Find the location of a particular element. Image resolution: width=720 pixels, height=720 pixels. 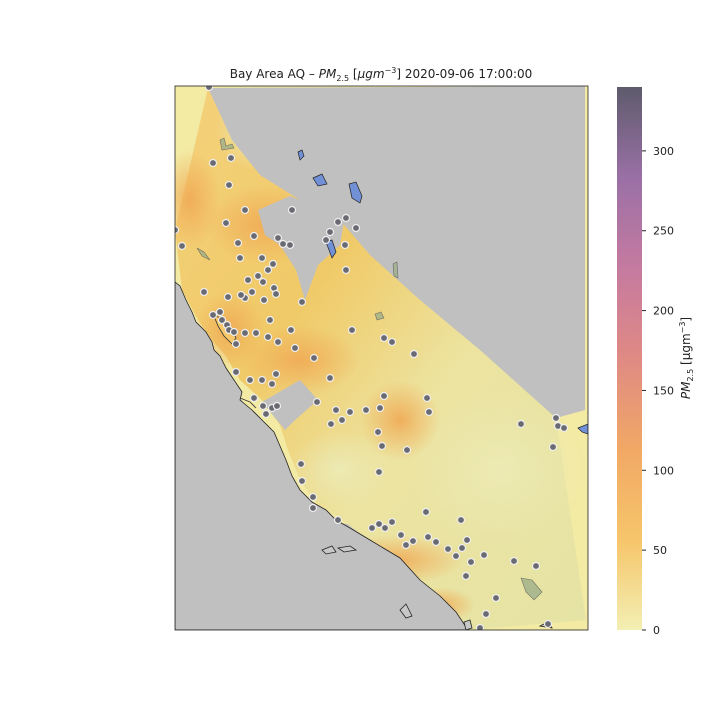

colorbar-label: PM2.5 [μgm−3] is located at coordinates (686, 358).